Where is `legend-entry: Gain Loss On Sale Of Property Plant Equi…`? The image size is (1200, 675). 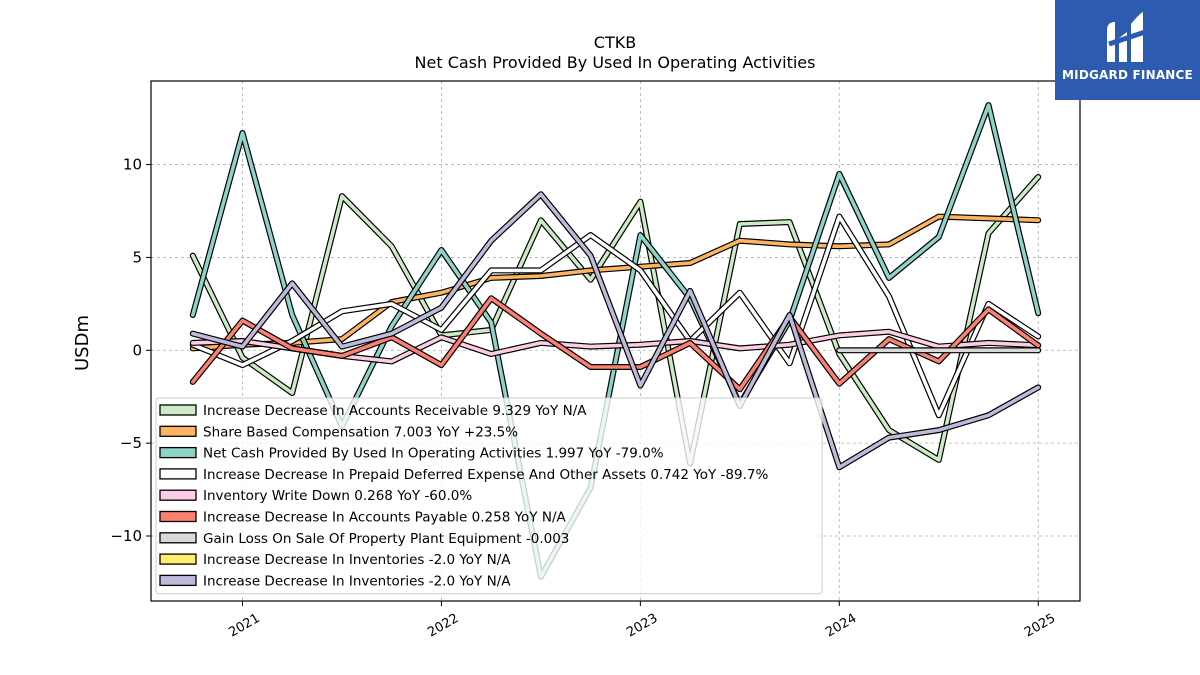 legend-entry: Gain Loss On Sale Of Property Plant Equi… is located at coordinates (386, 539).